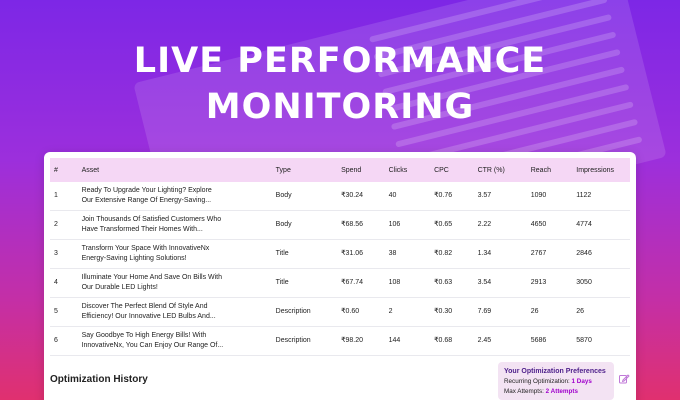  What do you see at coordinates (537, 381) in the screenshot?
I see `recurring-label: Recurring Optimization:` at bounding box center [537, 381].